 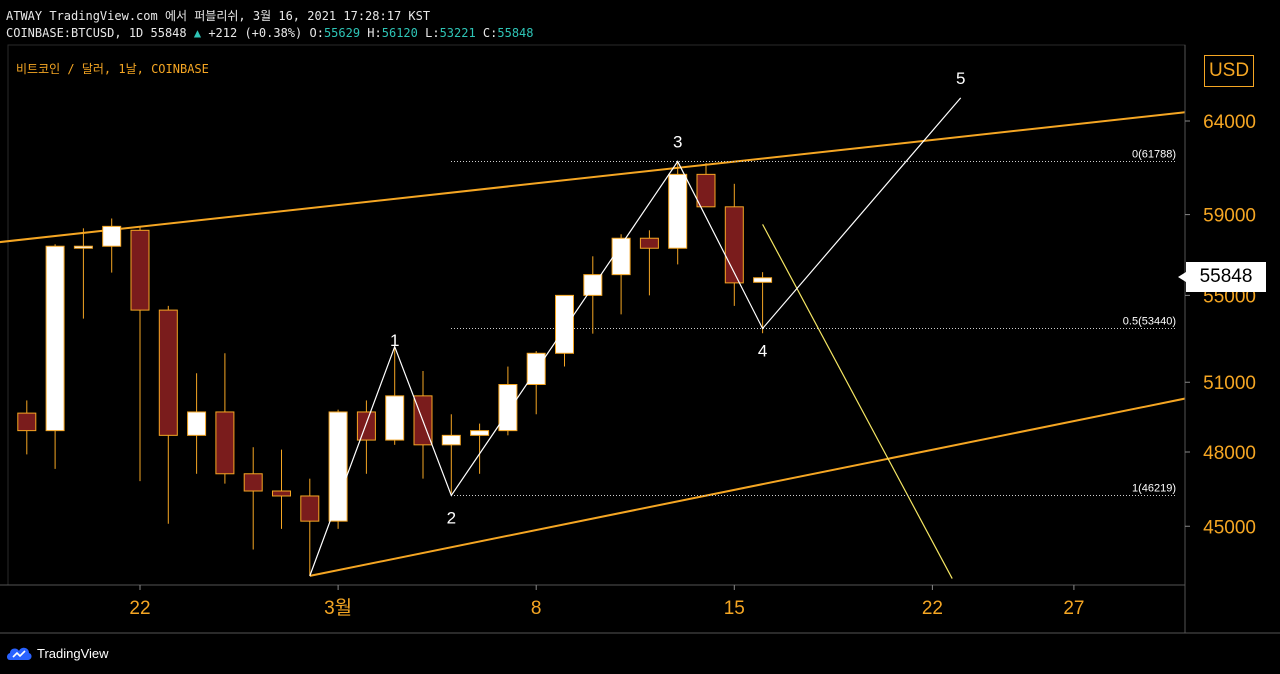 I want to click on close-value: 55848, so click(x=515, y=33).